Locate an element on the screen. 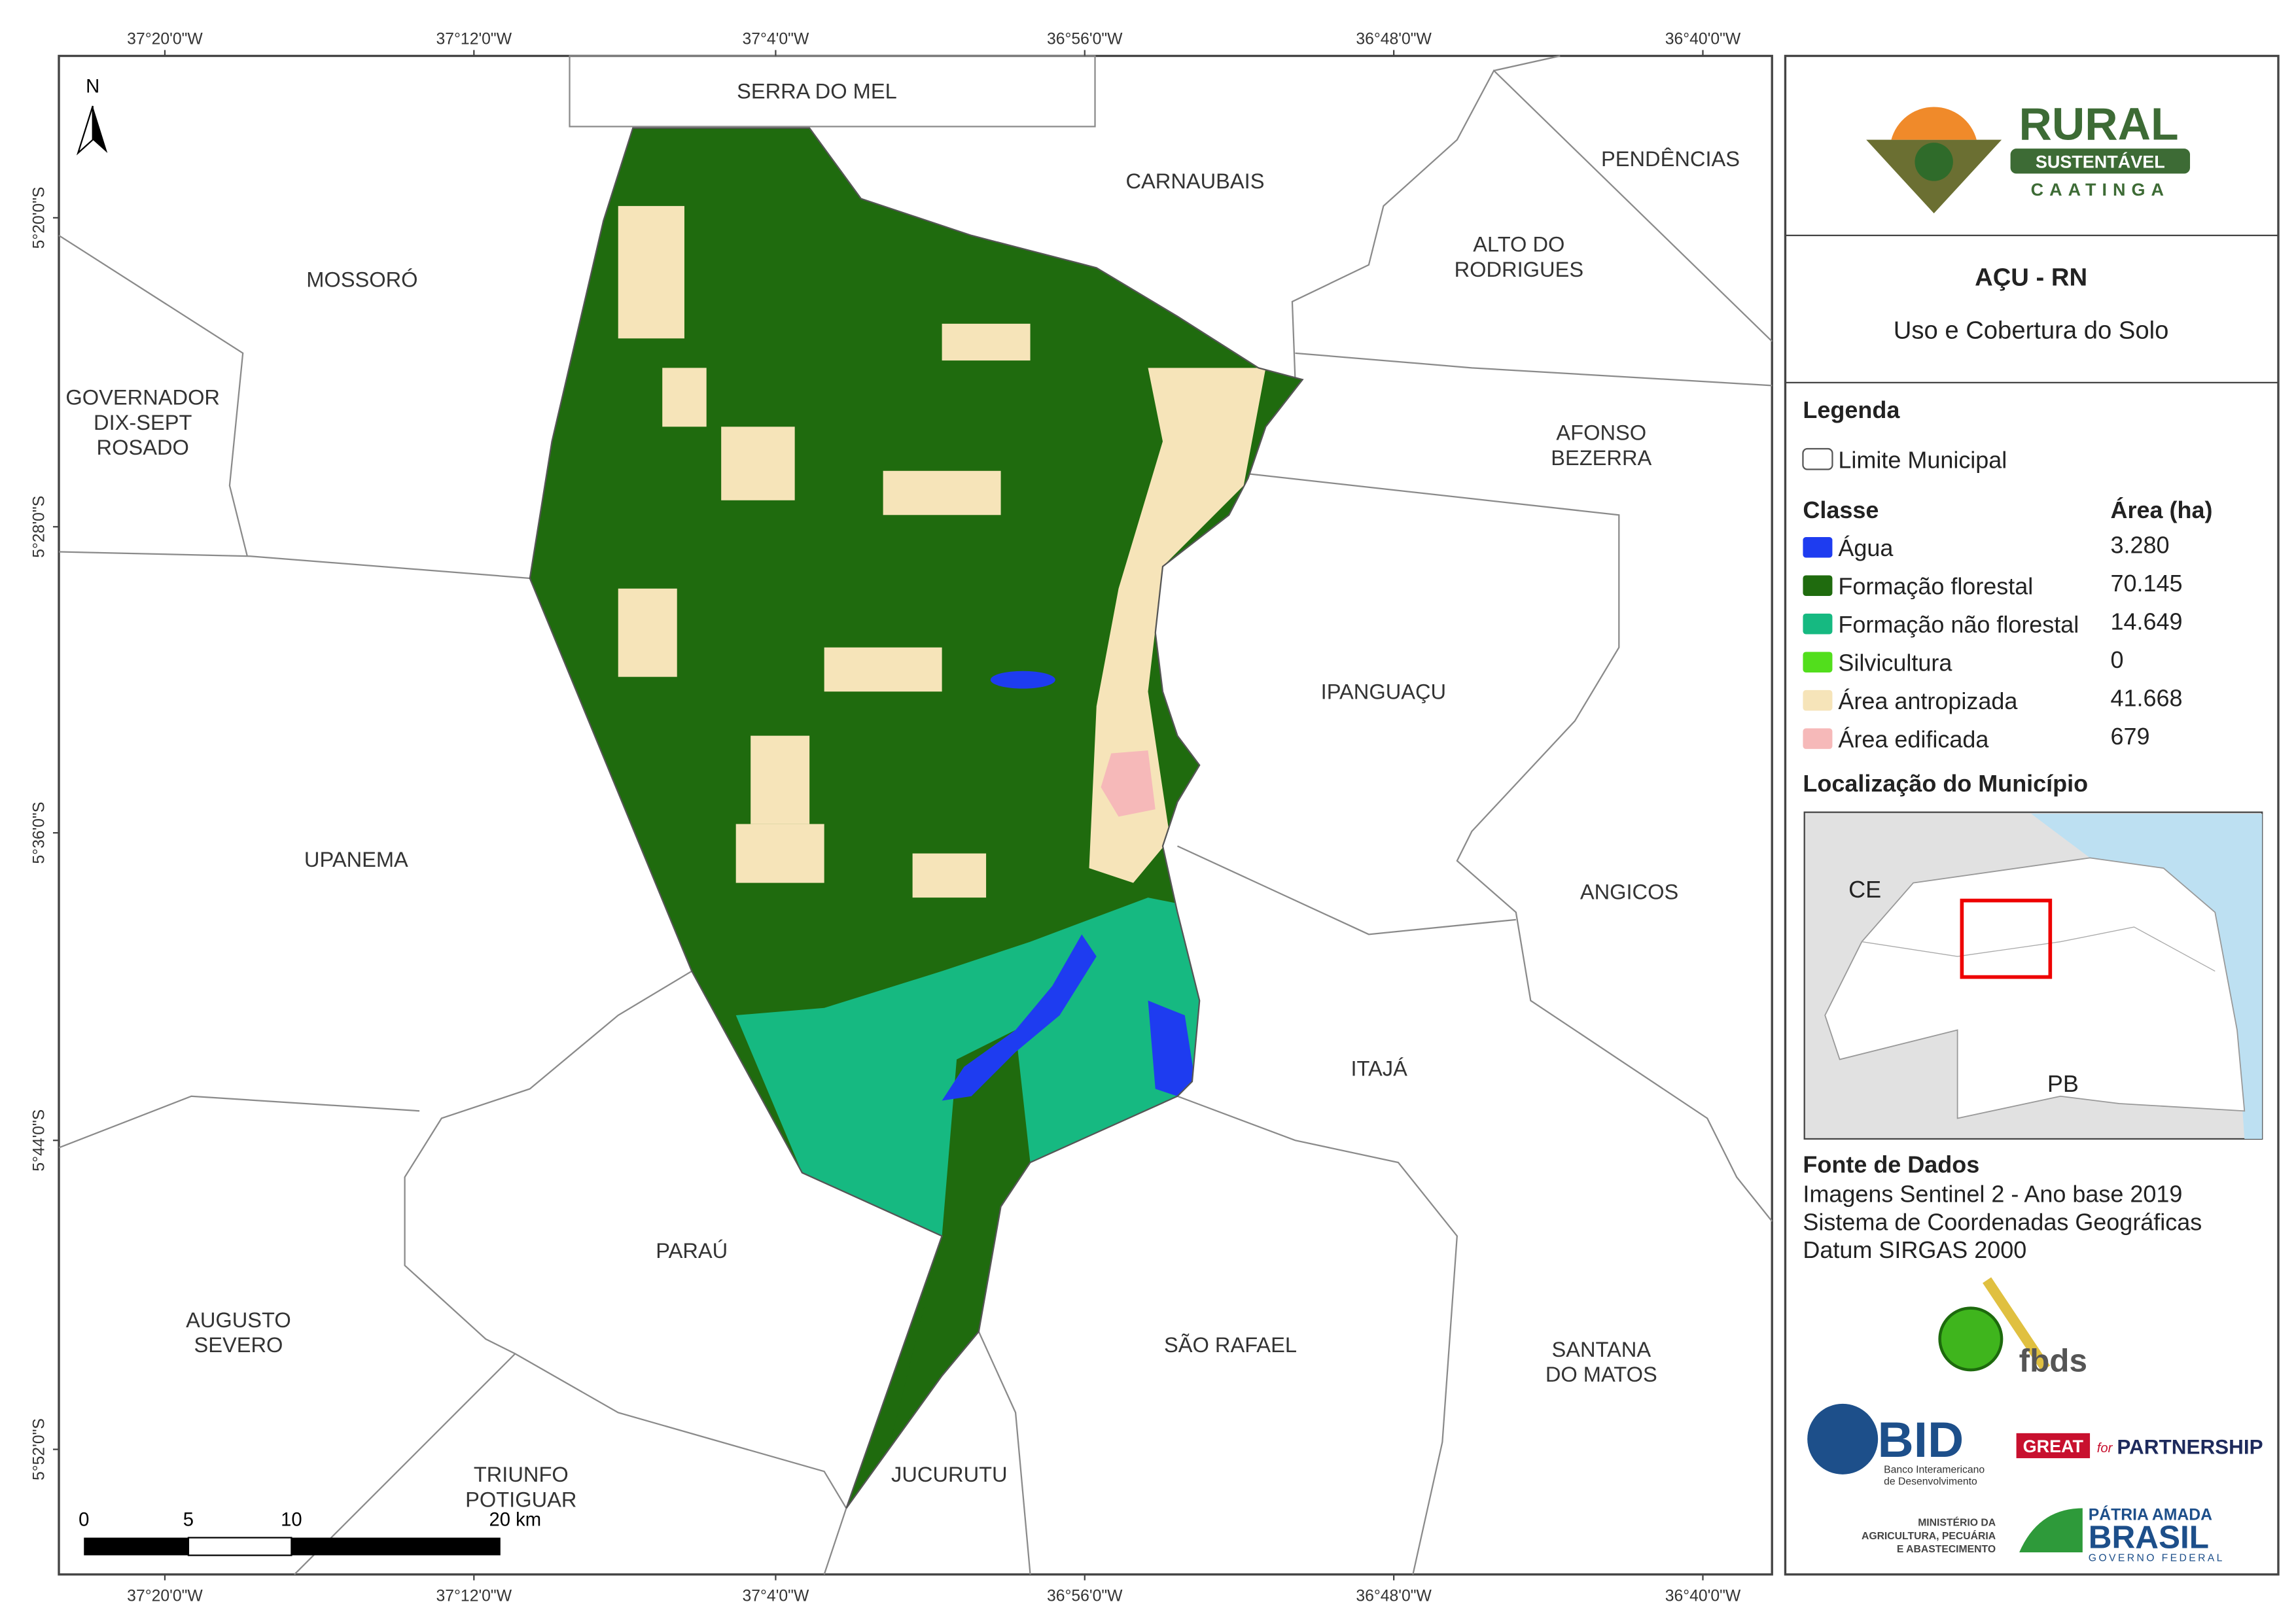  fbds-text: fbds is located at coordinates (2053, 1360).